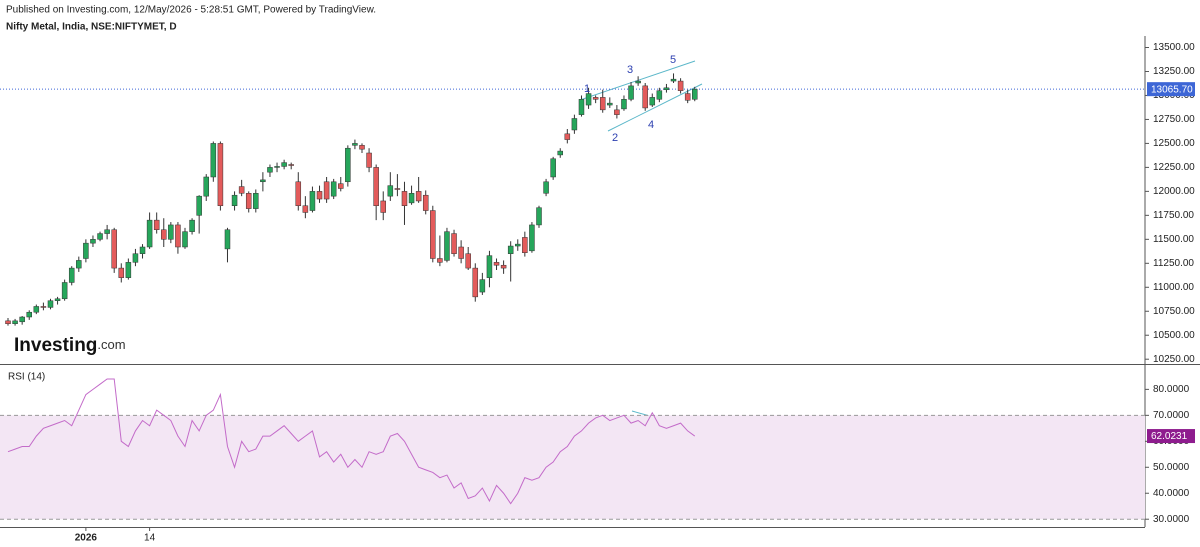  I want to click on y-tick-label: 80.0000, so click(1171, 389).